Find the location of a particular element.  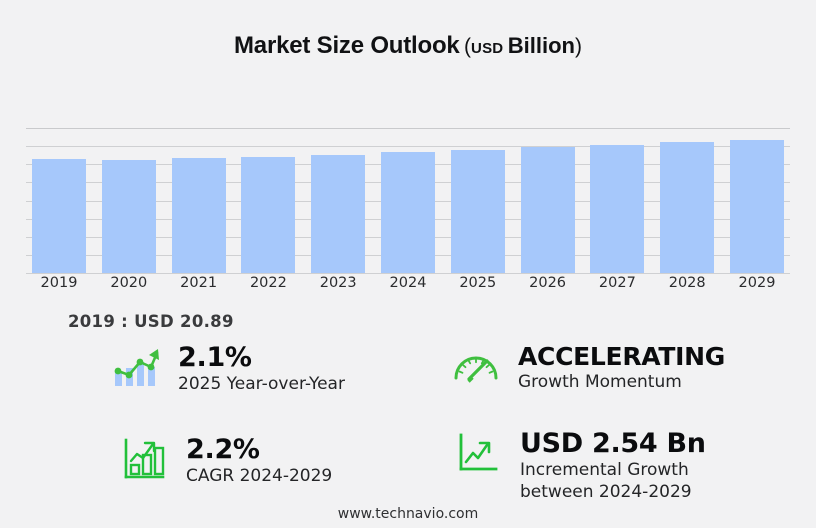

stat-yoy-label: 2025 Year-over-Year is located at coordinates (261, 384).